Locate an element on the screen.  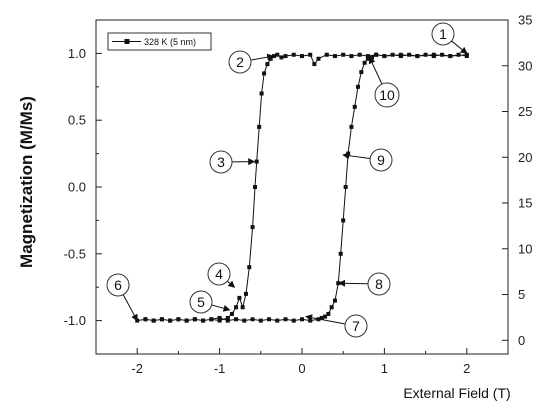
y2-tick-label: 5 is located at coordinates (521, 294).